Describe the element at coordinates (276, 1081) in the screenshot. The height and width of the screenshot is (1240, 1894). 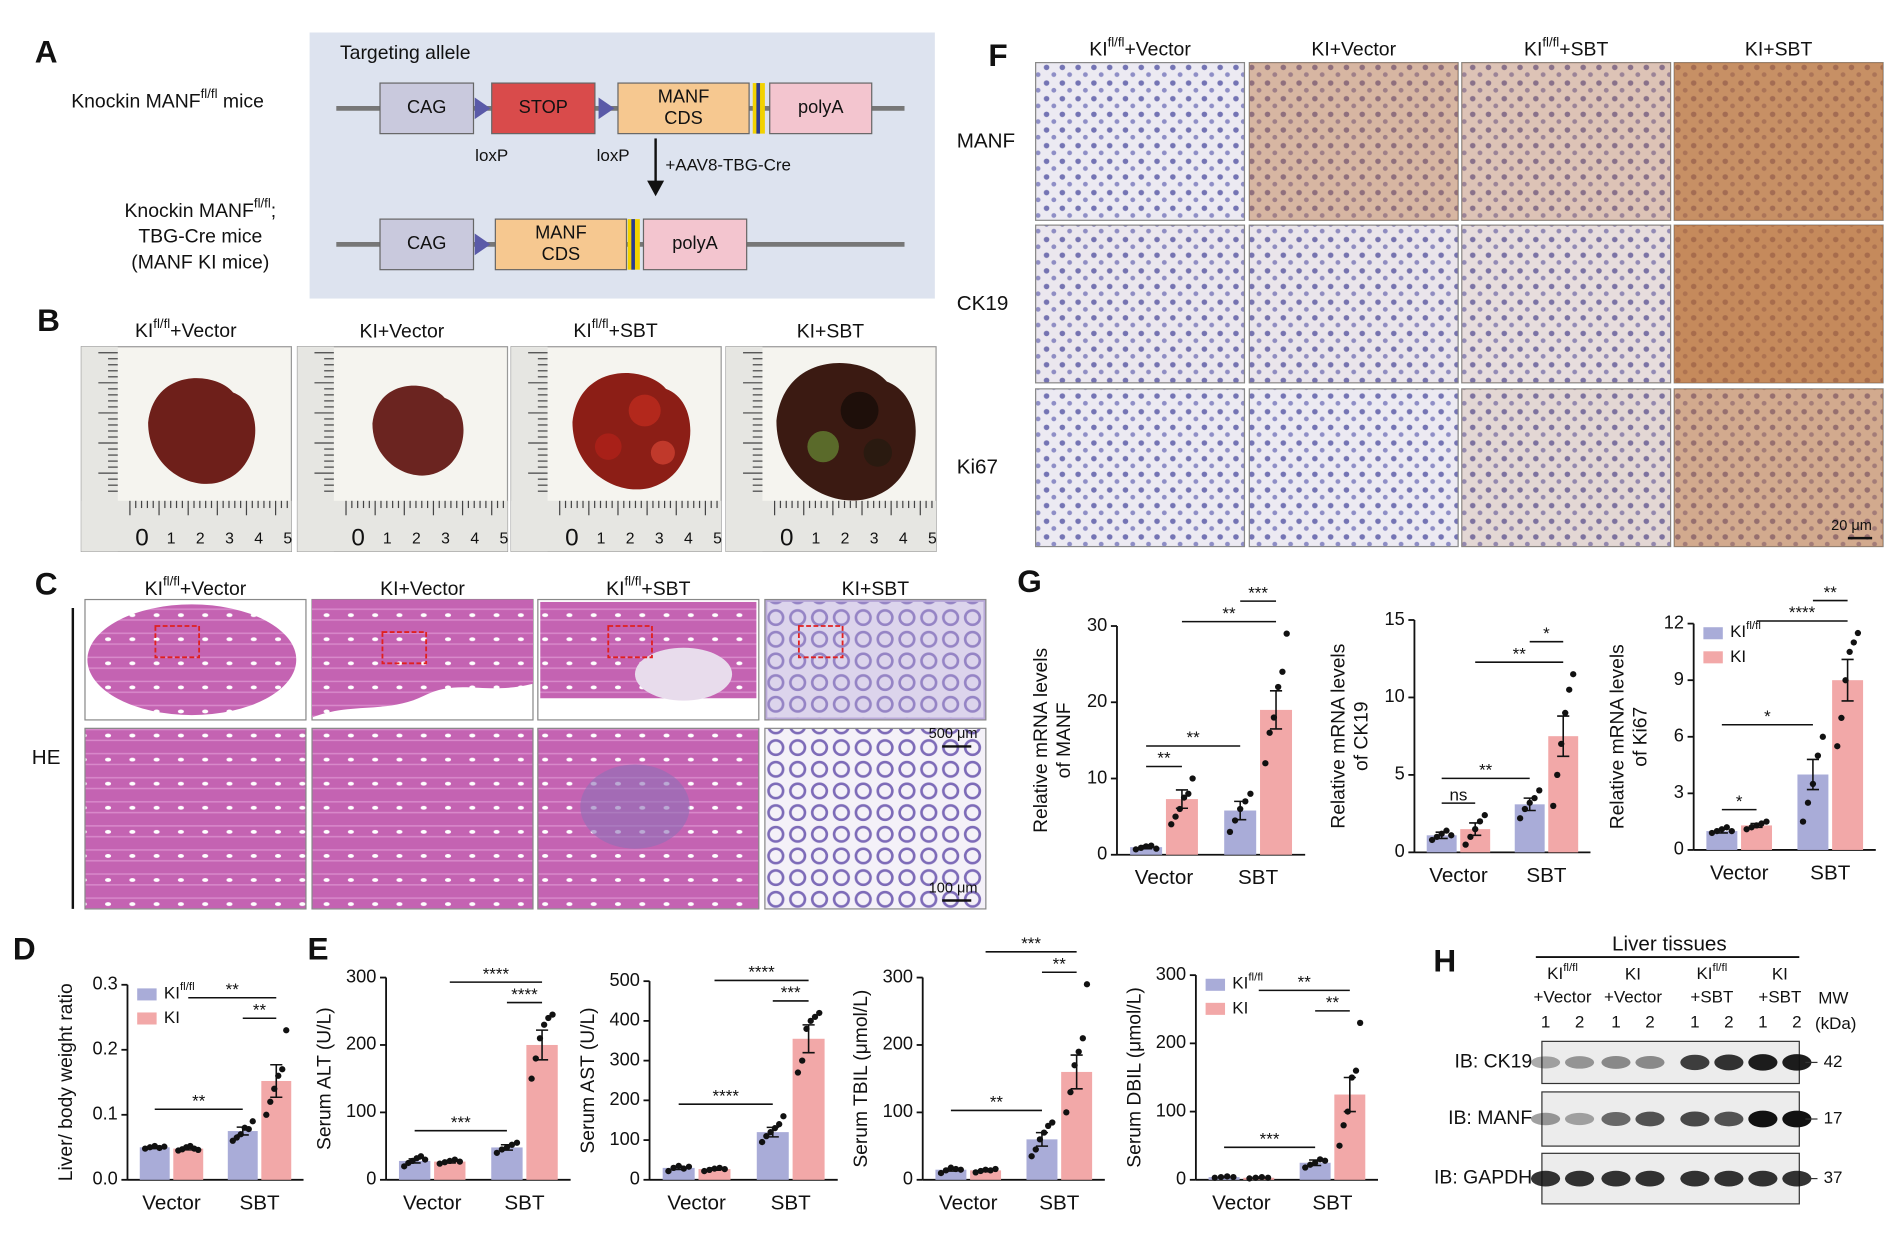
I see `error-bar` at that location.